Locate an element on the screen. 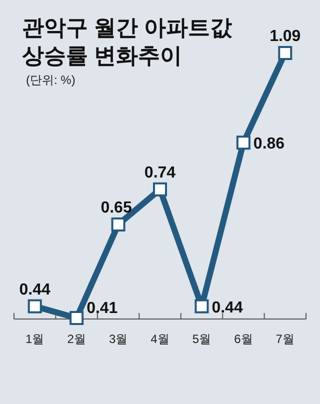 This screenshot has height=404, width=320. data-label: 1.09 is located at coordinates (285, 36).